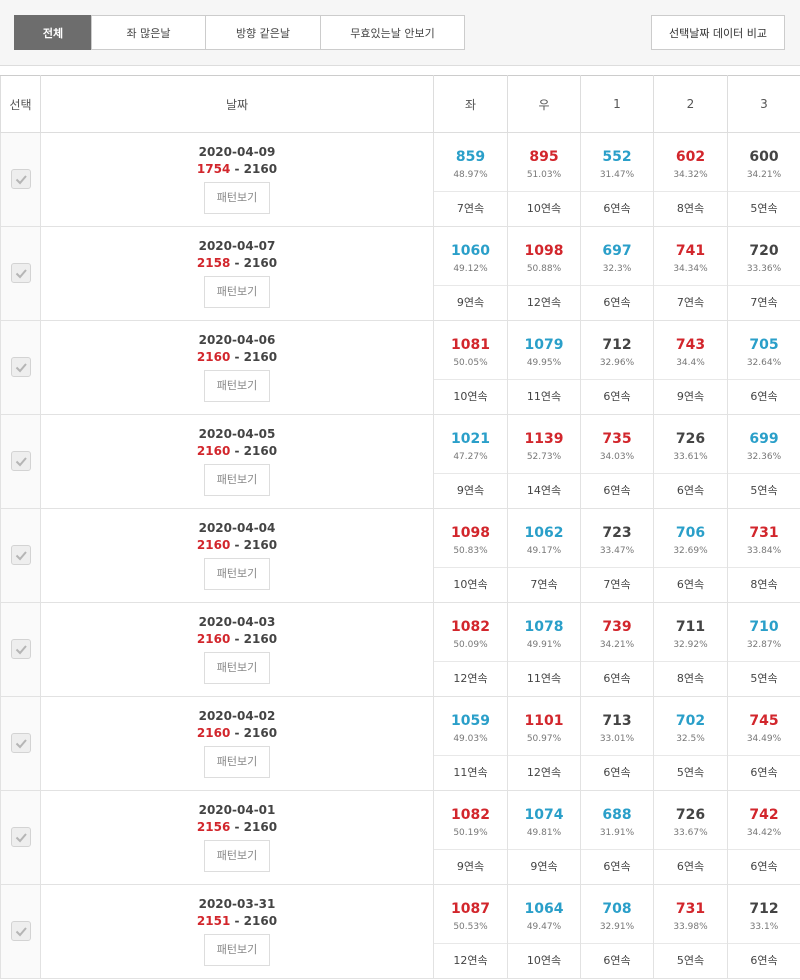  I want to click on count: 2160, so click(213, 357).